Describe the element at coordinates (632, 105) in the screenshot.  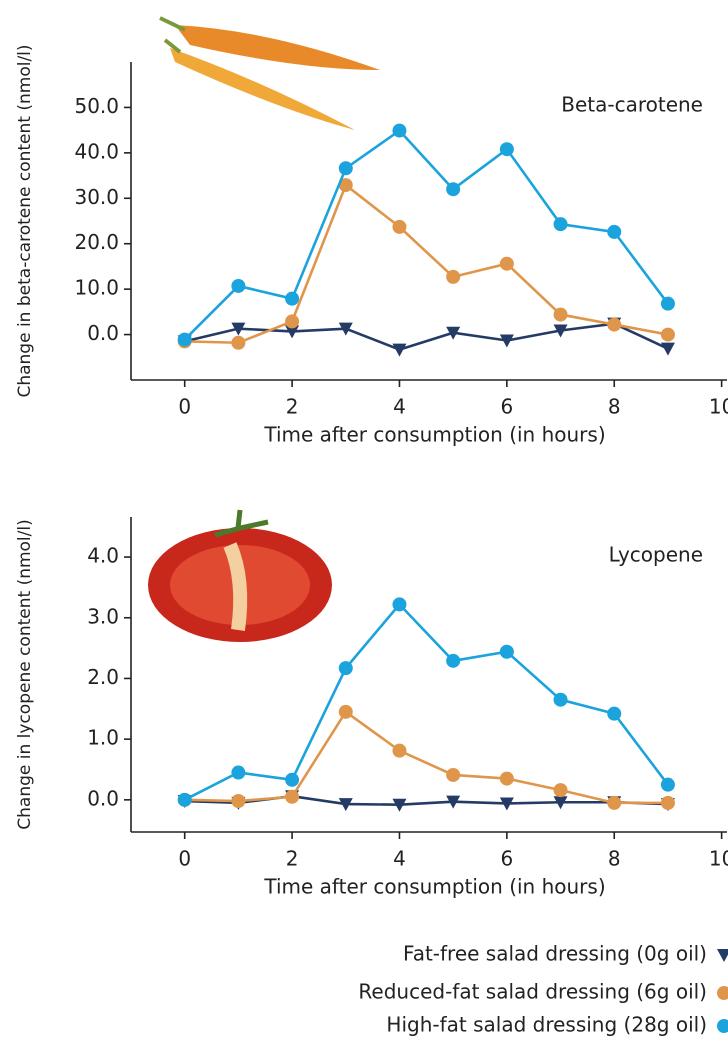
I see `chart-title: Beta-carotene` at that location.